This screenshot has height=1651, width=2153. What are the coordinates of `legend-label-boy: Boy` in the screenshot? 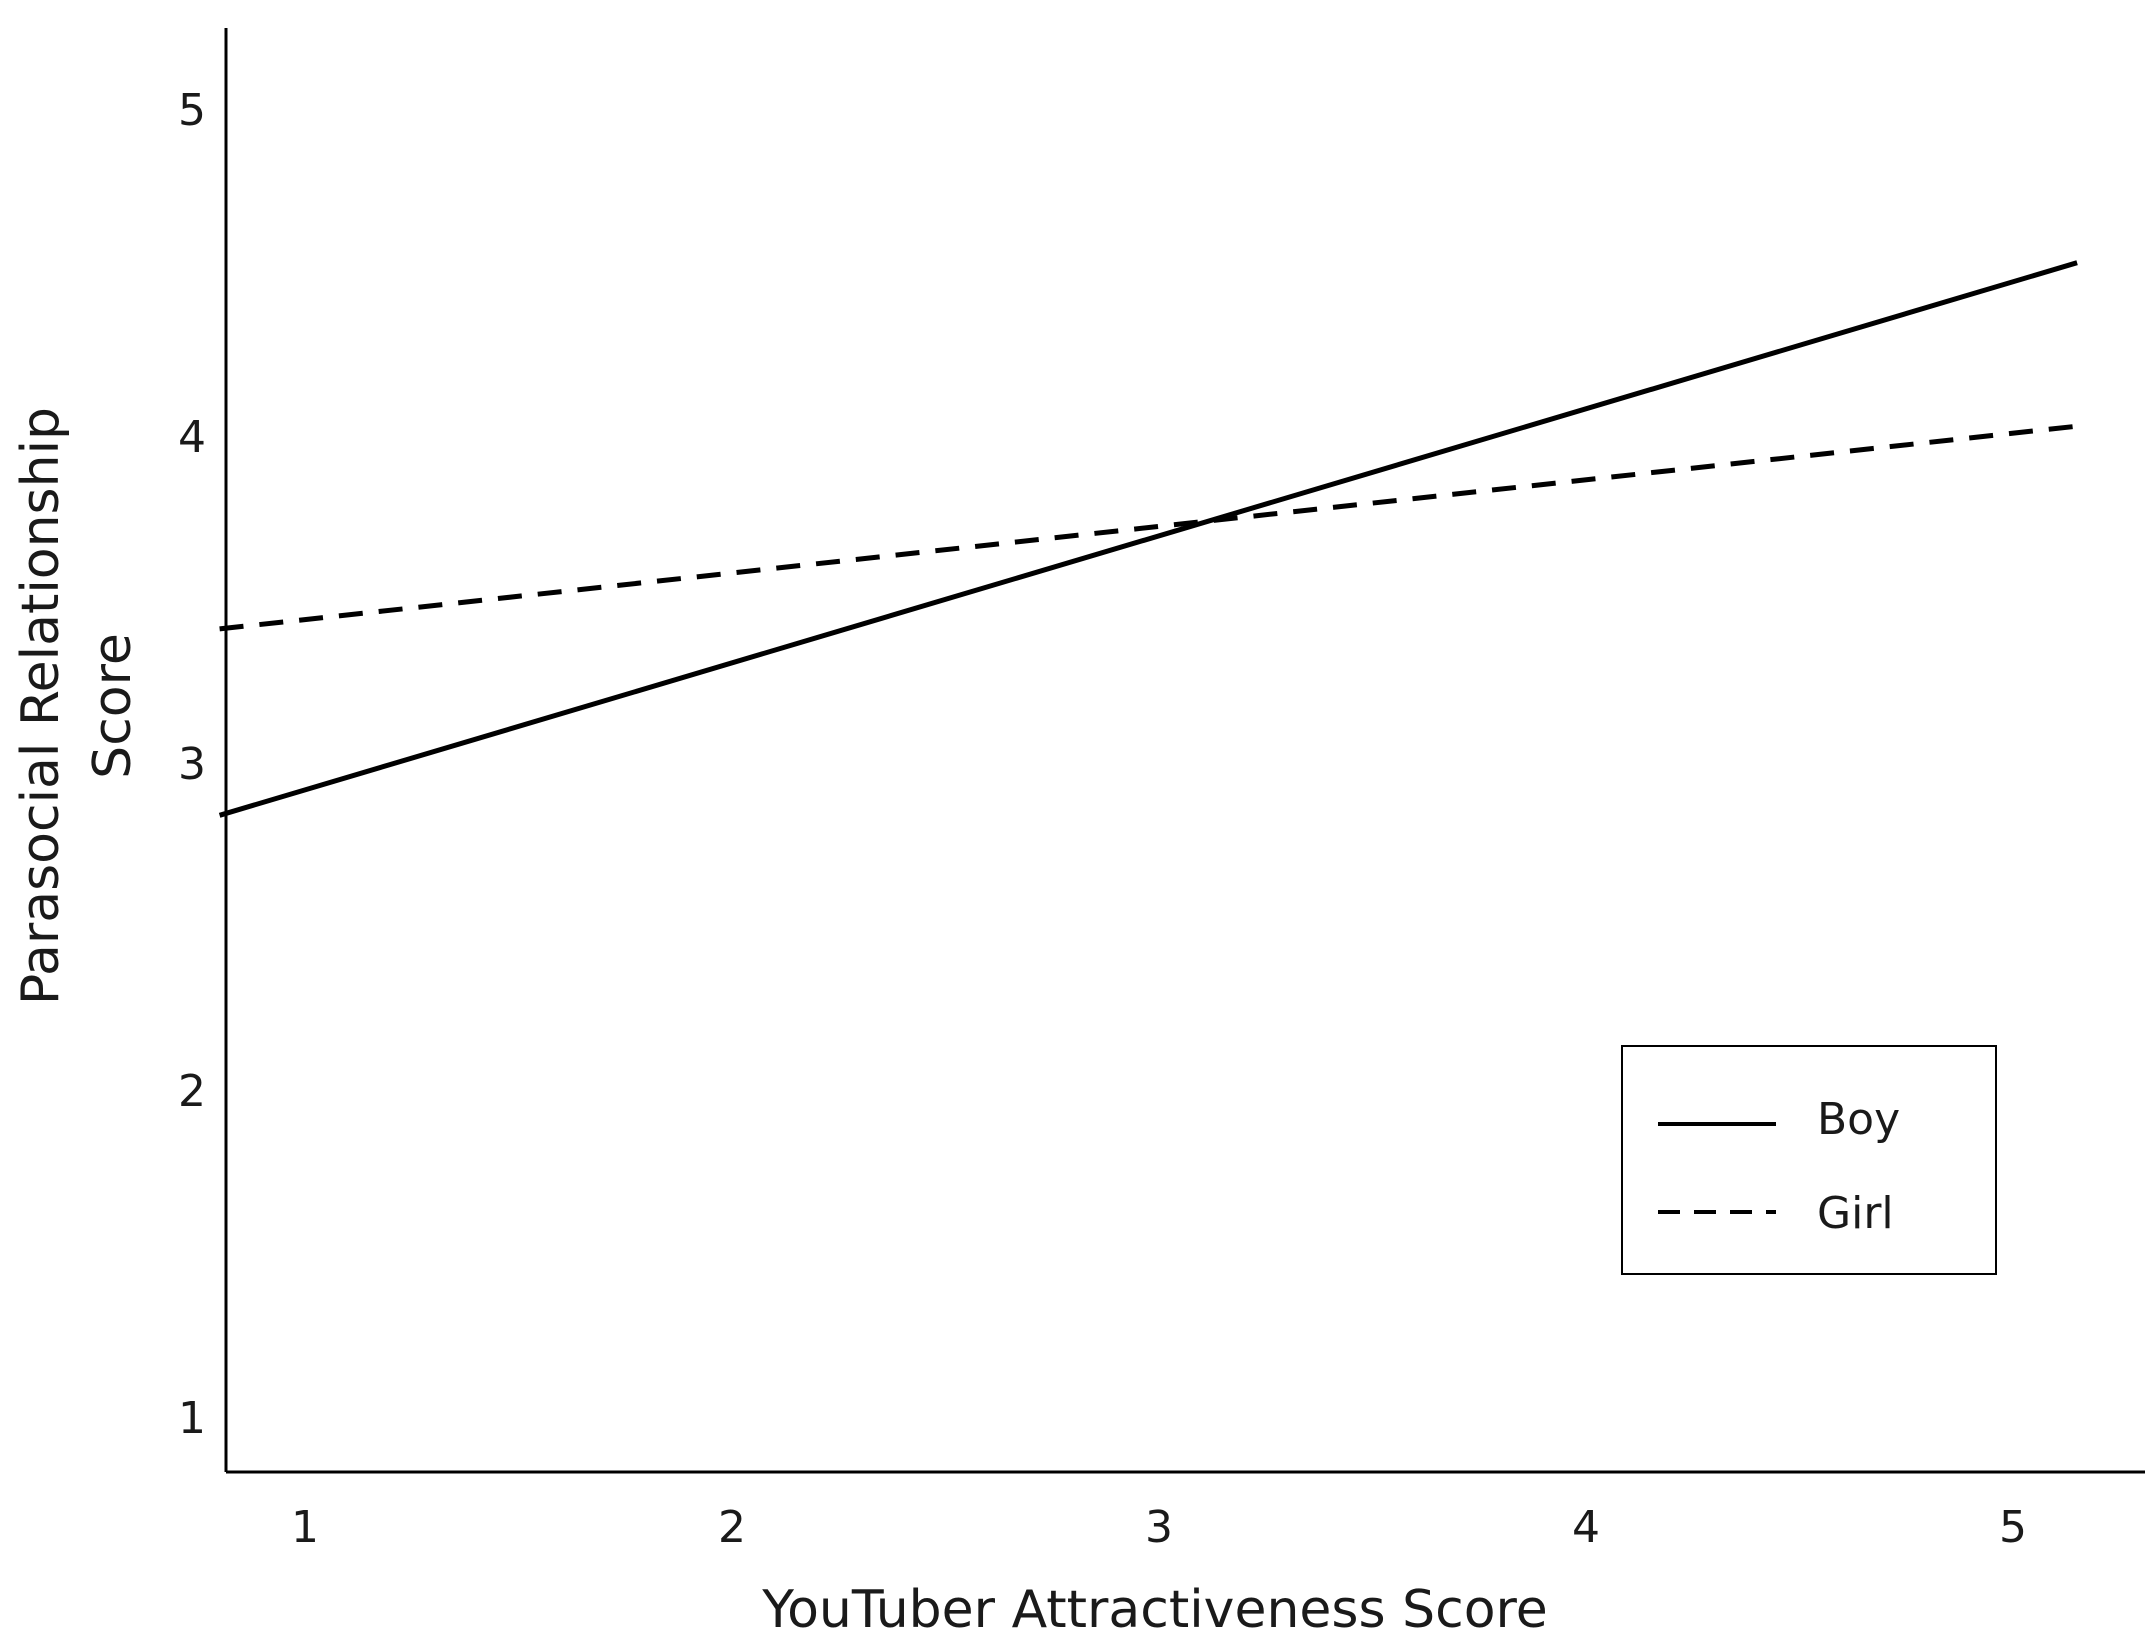 It's located at (1858, 1119).